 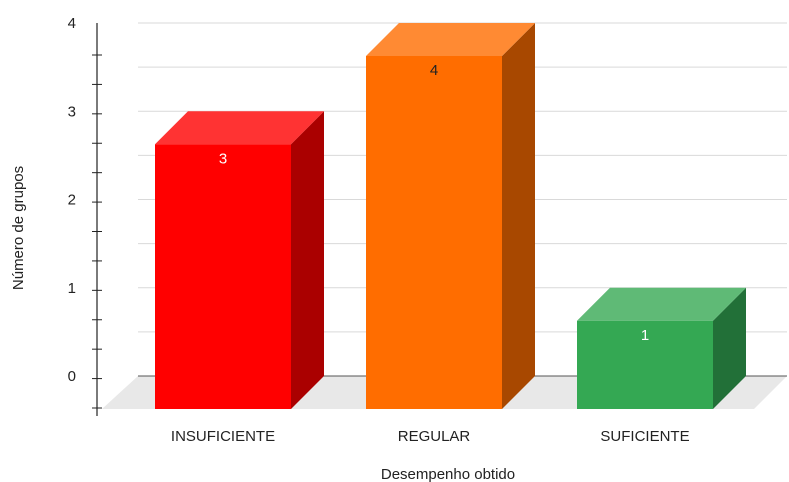 I want to click on y-axis-title: Número de grupos, so click(x=18, y=228).